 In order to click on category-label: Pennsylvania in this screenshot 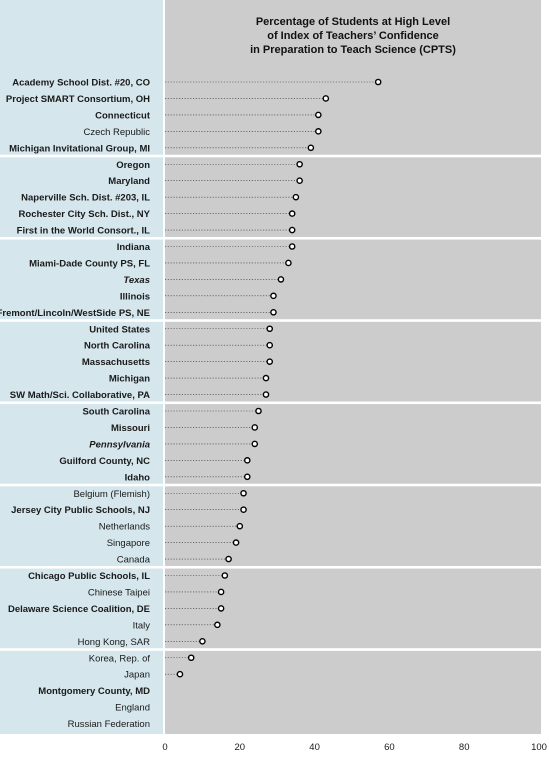, I will do `click(119, 444)`.